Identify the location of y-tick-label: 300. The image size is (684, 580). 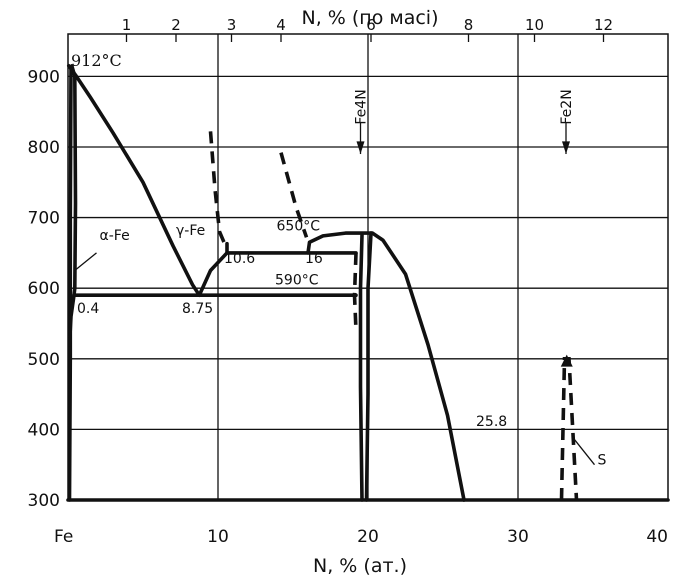
(44, 501).